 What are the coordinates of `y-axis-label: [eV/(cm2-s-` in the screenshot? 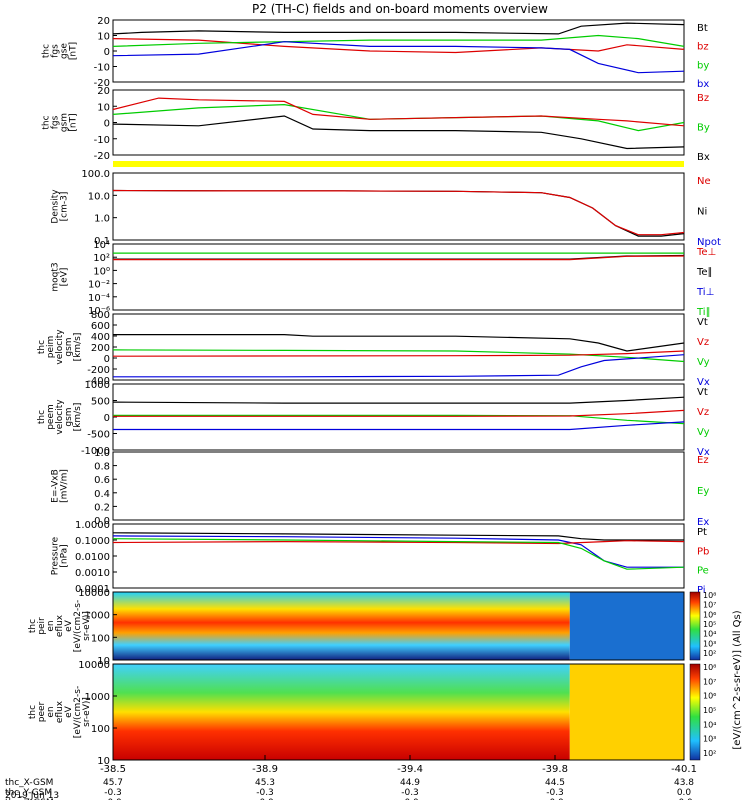 It's located at (78, 712).